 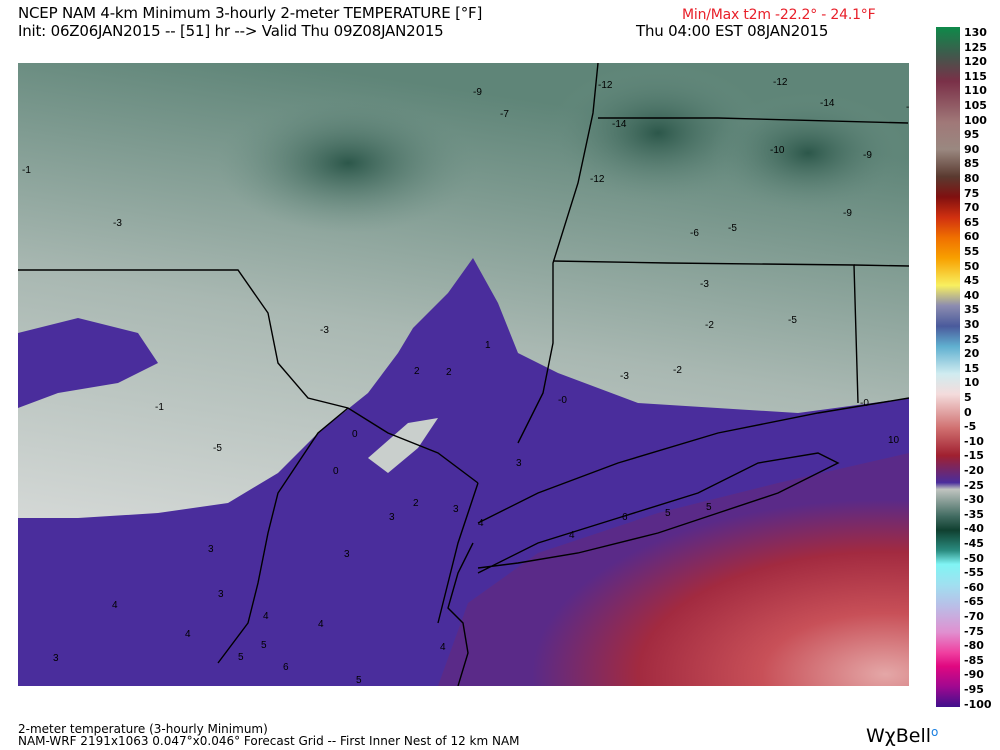 What do you see at coordinates (972, 251) in the screenshot?
I see `colorbar-tick-label: 55` at bounding box center [972, 251].